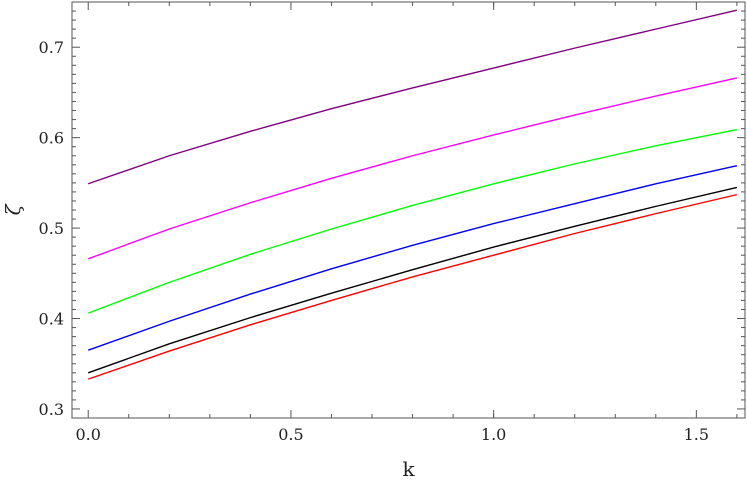 This screenshot has height=482, width=747. I want to click on y-tick-label: 0.4, so click(51, 319).